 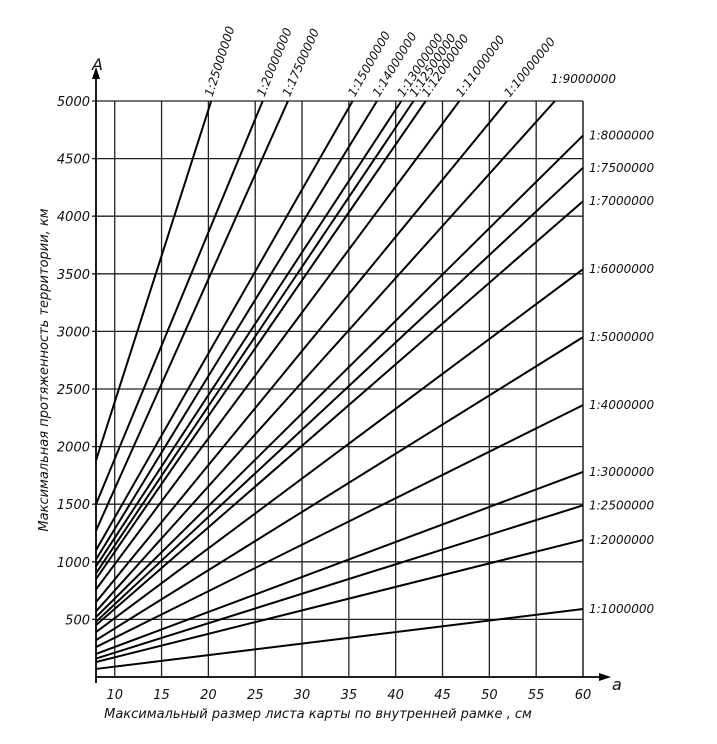 What do you see at coordinates (73, 505) in the screenshot?
I see `y-tick-label: 1500` at bounding box center [73, 505].